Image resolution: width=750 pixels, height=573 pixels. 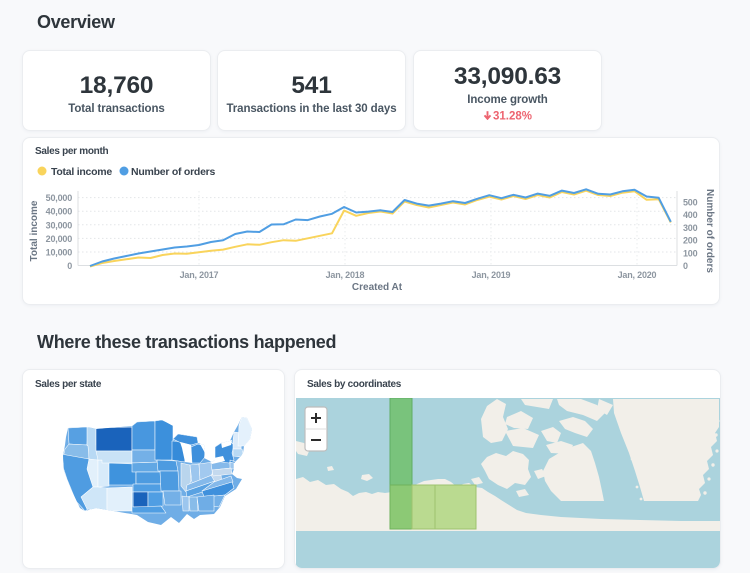 What do you see at coordinates (690, 215) in the screenshot?
I see `svg-text: 400` at bounding box center [690, 215].